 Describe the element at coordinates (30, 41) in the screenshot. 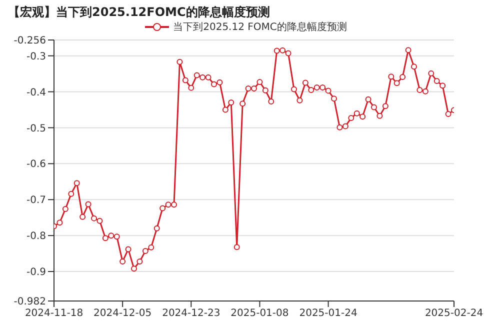

I see `y-tick-label: -0.256` at that location.